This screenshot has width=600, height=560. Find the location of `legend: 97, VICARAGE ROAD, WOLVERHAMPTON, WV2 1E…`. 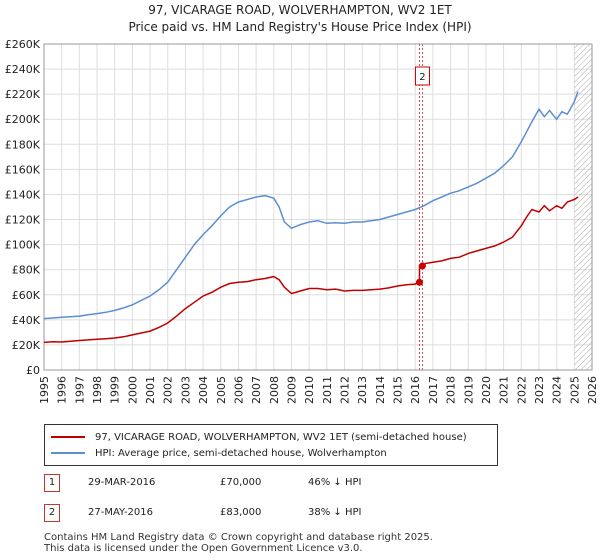

legend: 97, VICARAGE ROAD, WOLVERHAMPTON, WV2 1E… is located at coordinates (271, 445).